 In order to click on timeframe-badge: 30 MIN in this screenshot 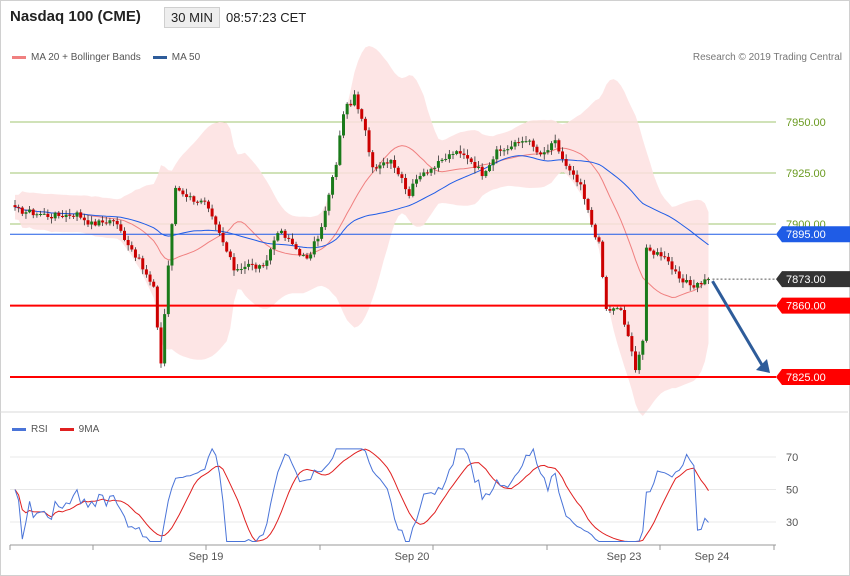, I will do `click(192, 17)`.